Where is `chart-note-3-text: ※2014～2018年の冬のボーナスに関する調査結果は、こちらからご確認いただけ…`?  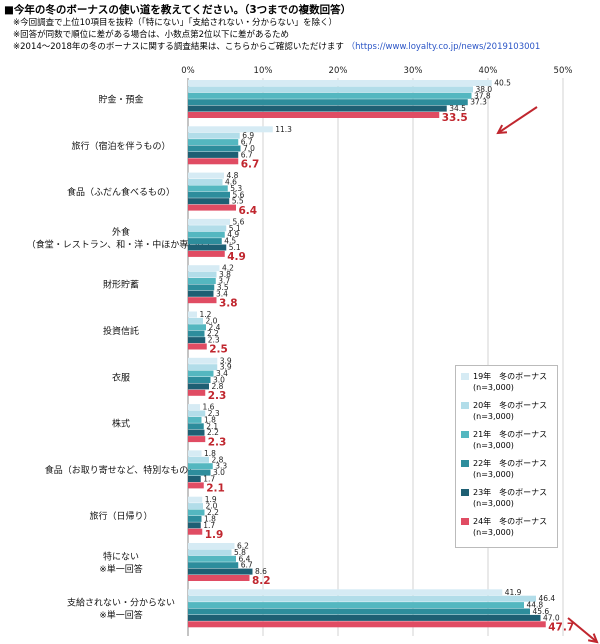 chart-note-3-text: ※2014～2018年の冬のボーナスに関する調査結果は、こちらからご確認いただけ… is located at coordinates (178, 47).